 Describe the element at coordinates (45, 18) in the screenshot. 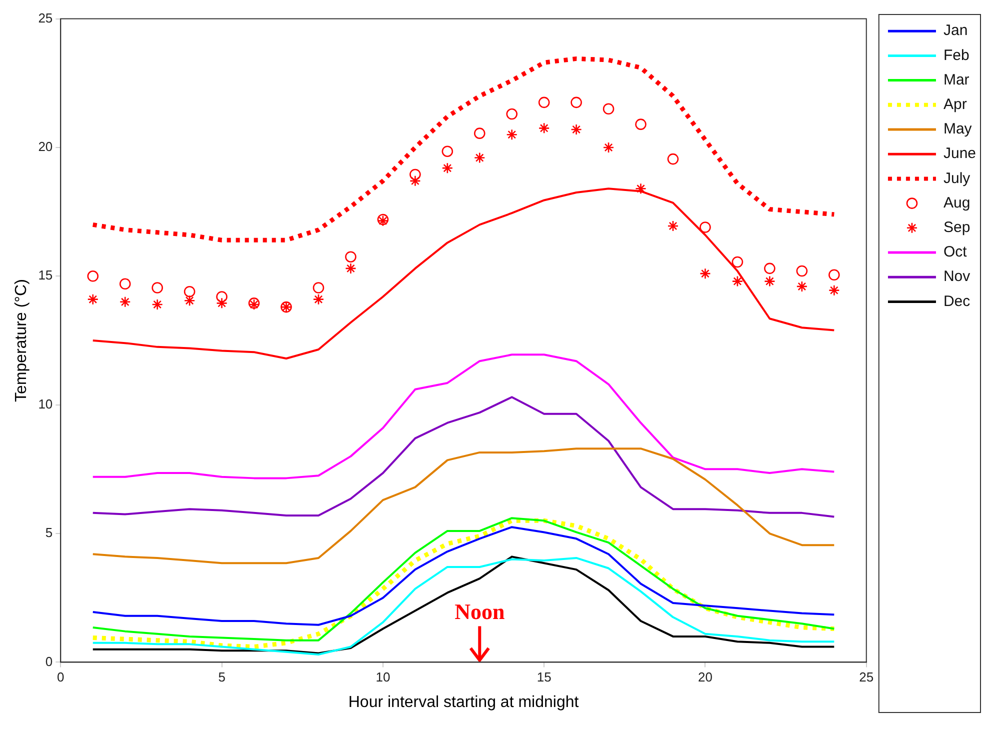

I see `y-tick-label: 25` at that location.